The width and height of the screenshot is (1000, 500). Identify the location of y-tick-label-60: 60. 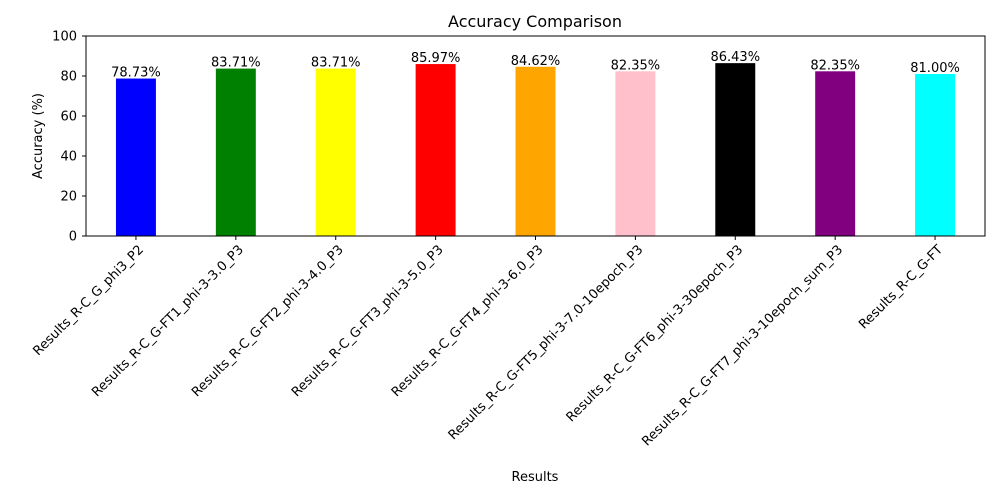
(68, 117).